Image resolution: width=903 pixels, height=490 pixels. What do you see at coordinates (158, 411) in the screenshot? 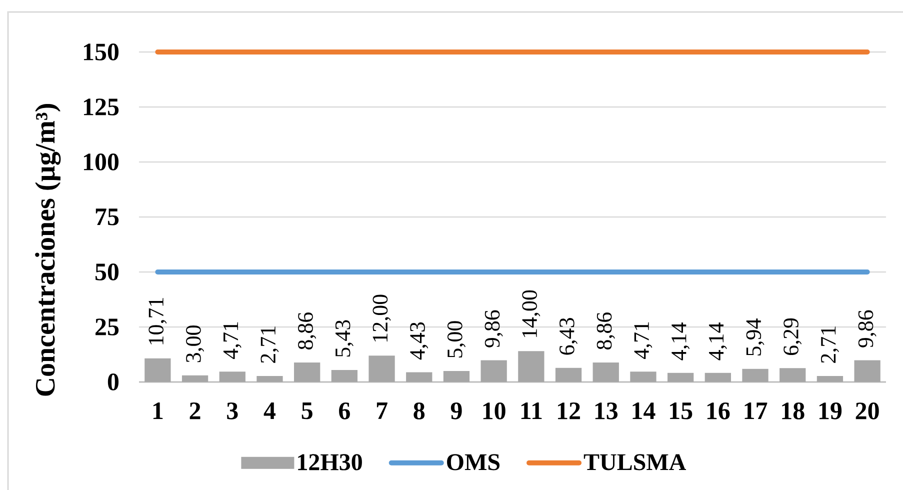
I see `x-tick-label: 1` at bounding box center [158, 411].